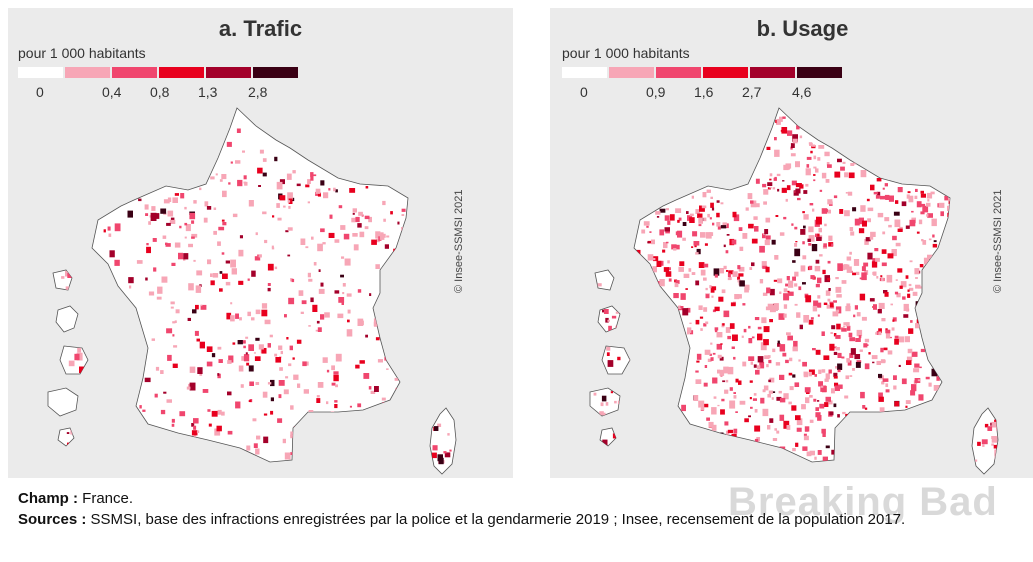  I want to click on watermark-text: Breaking Bad, so click(863, 502).